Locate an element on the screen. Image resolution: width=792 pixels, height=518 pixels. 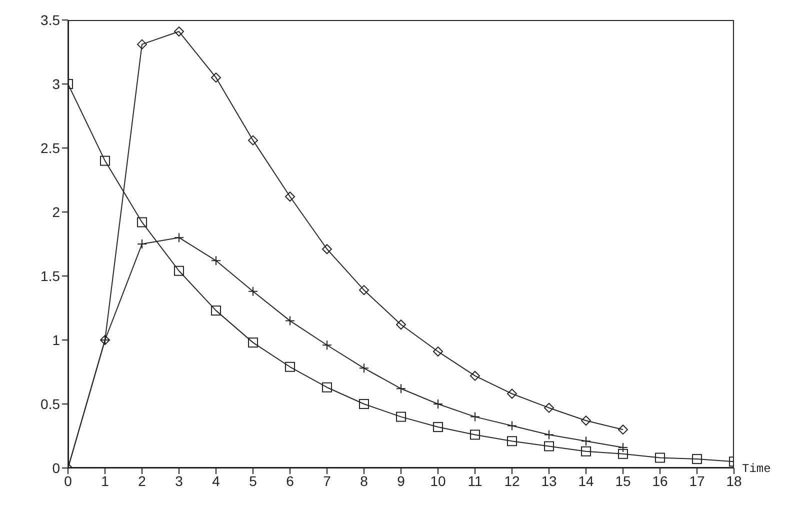
y-tick-label: 2.5 is located at coordinates (50, 148).